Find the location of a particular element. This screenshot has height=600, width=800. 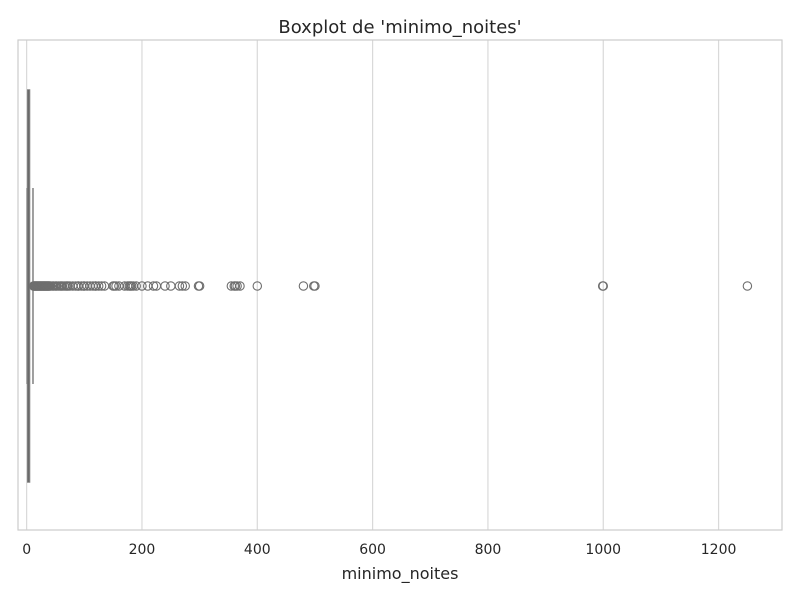

x-tick-label: 600 is located at coordinates (372, 550).